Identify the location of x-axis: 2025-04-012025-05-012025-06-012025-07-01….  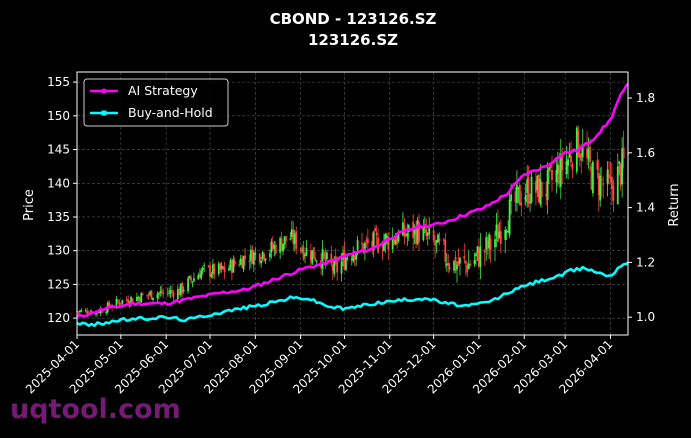
(319, 365).